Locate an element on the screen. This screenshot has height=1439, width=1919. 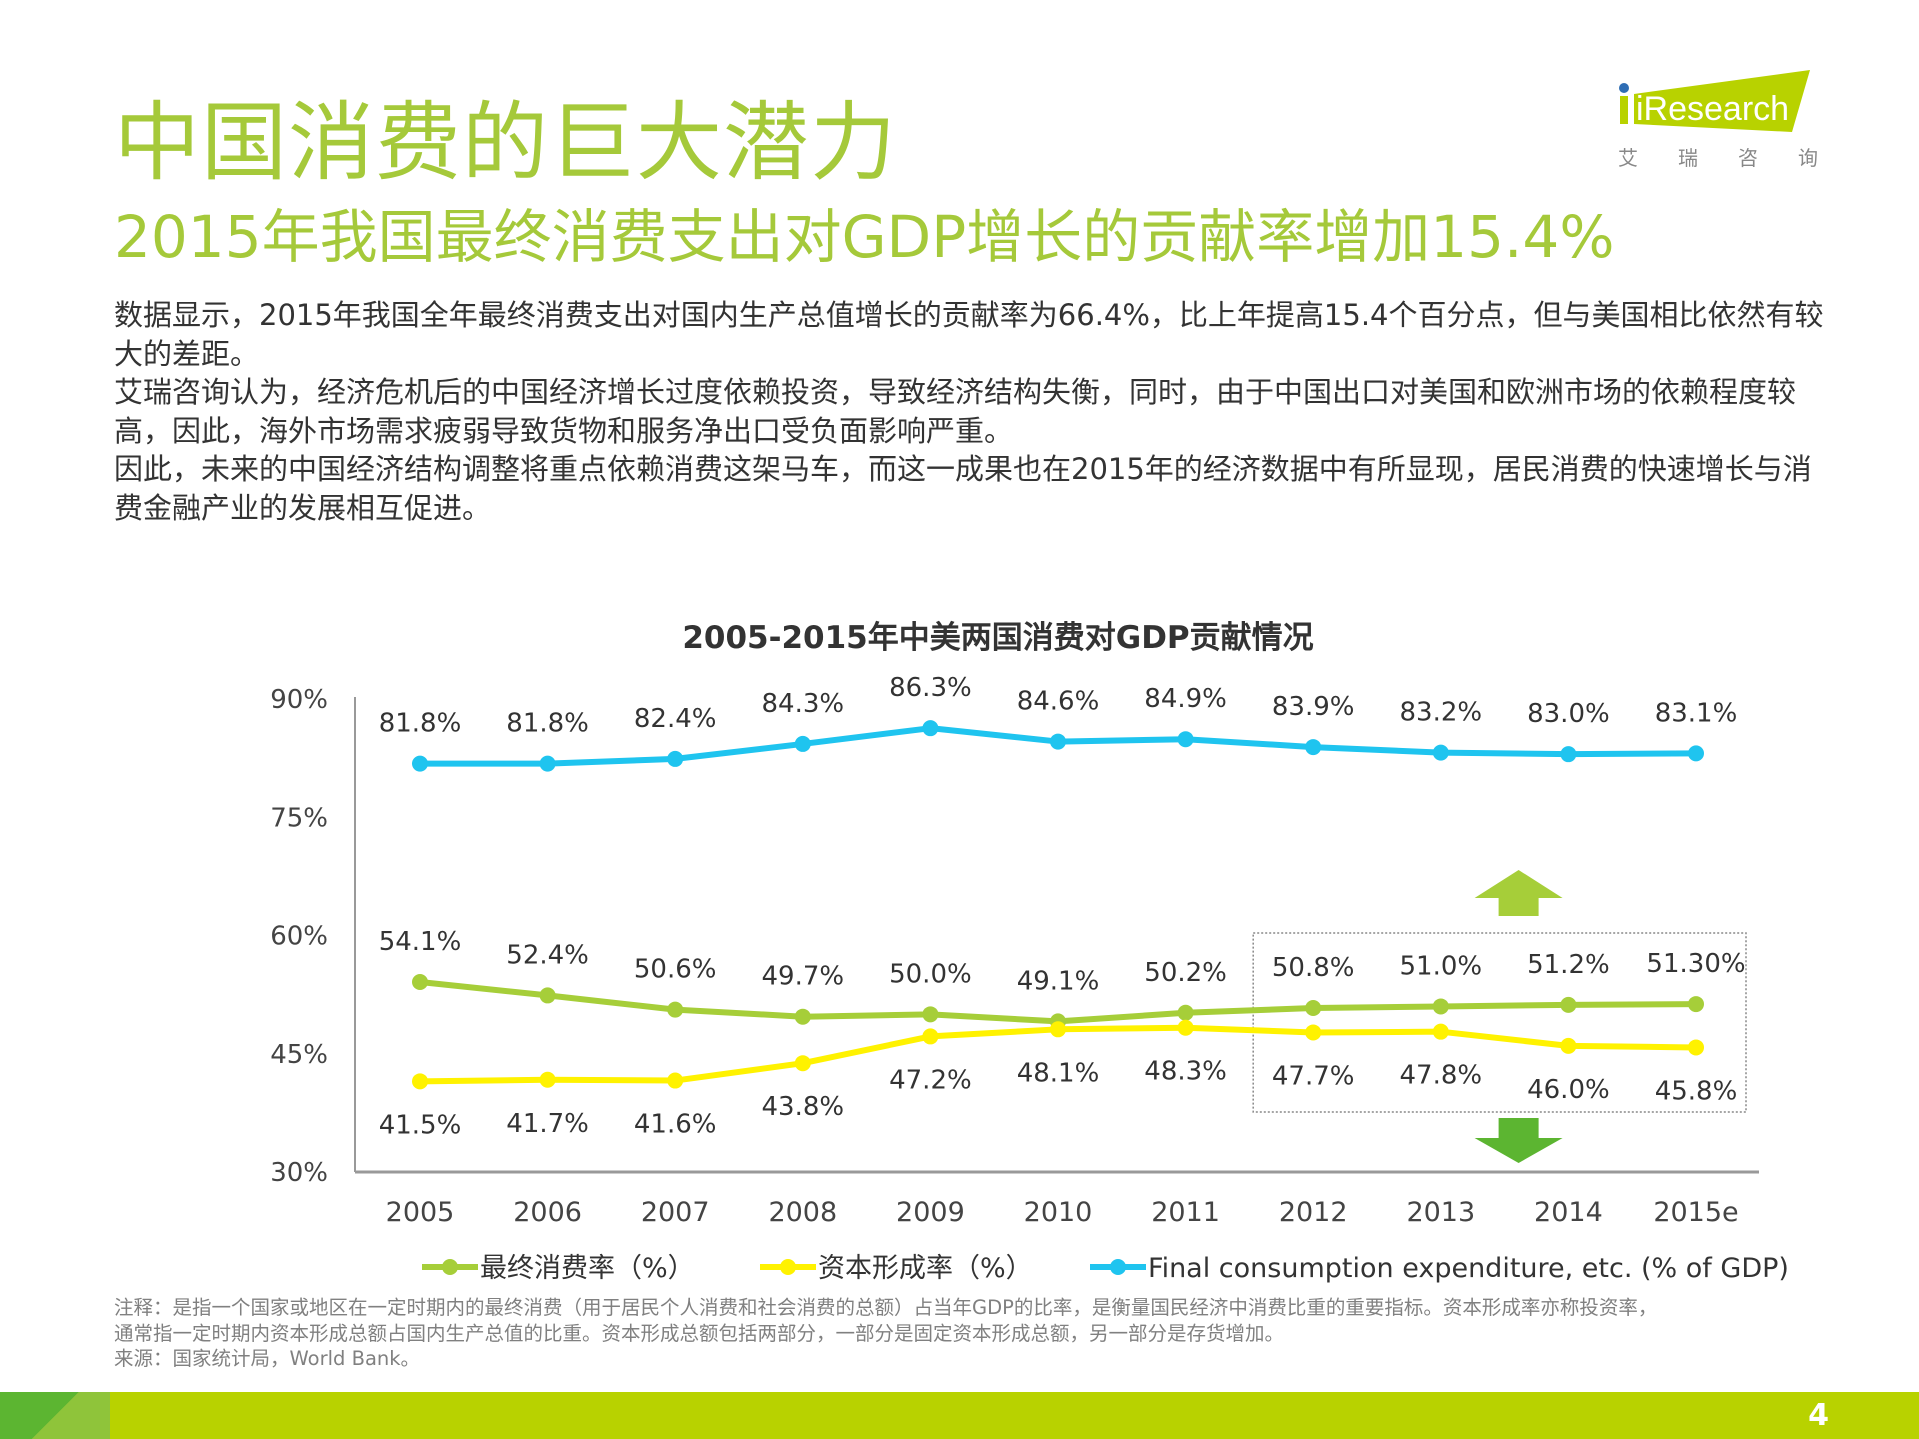
data-label: 83.1% is located at coordinates (1696, 713).